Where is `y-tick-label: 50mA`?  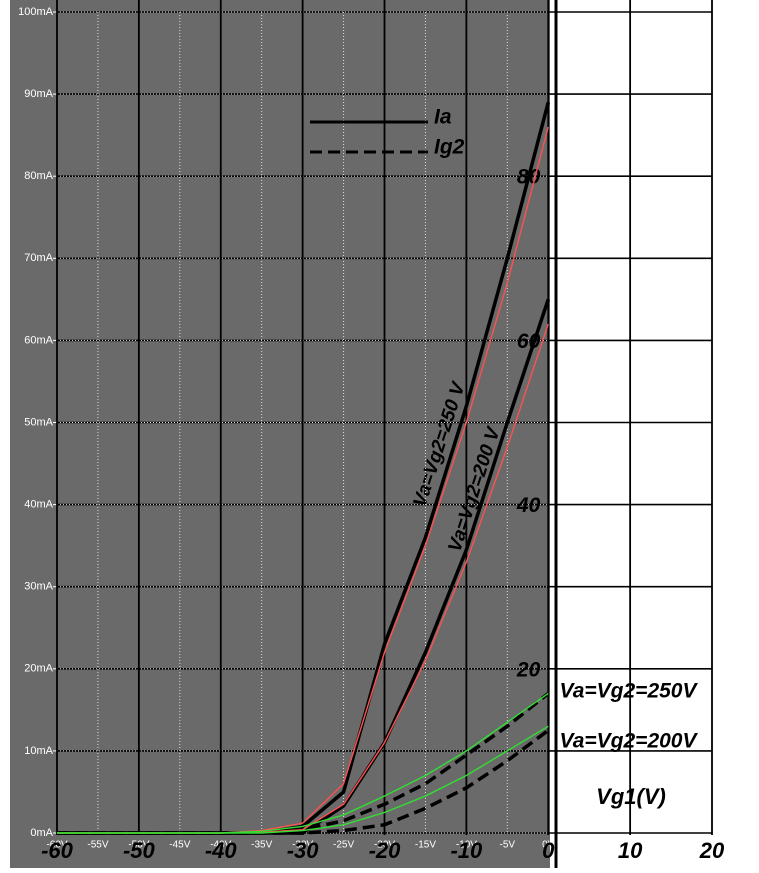
y-tick-label: 50mA is located at coordinates (38, 422).